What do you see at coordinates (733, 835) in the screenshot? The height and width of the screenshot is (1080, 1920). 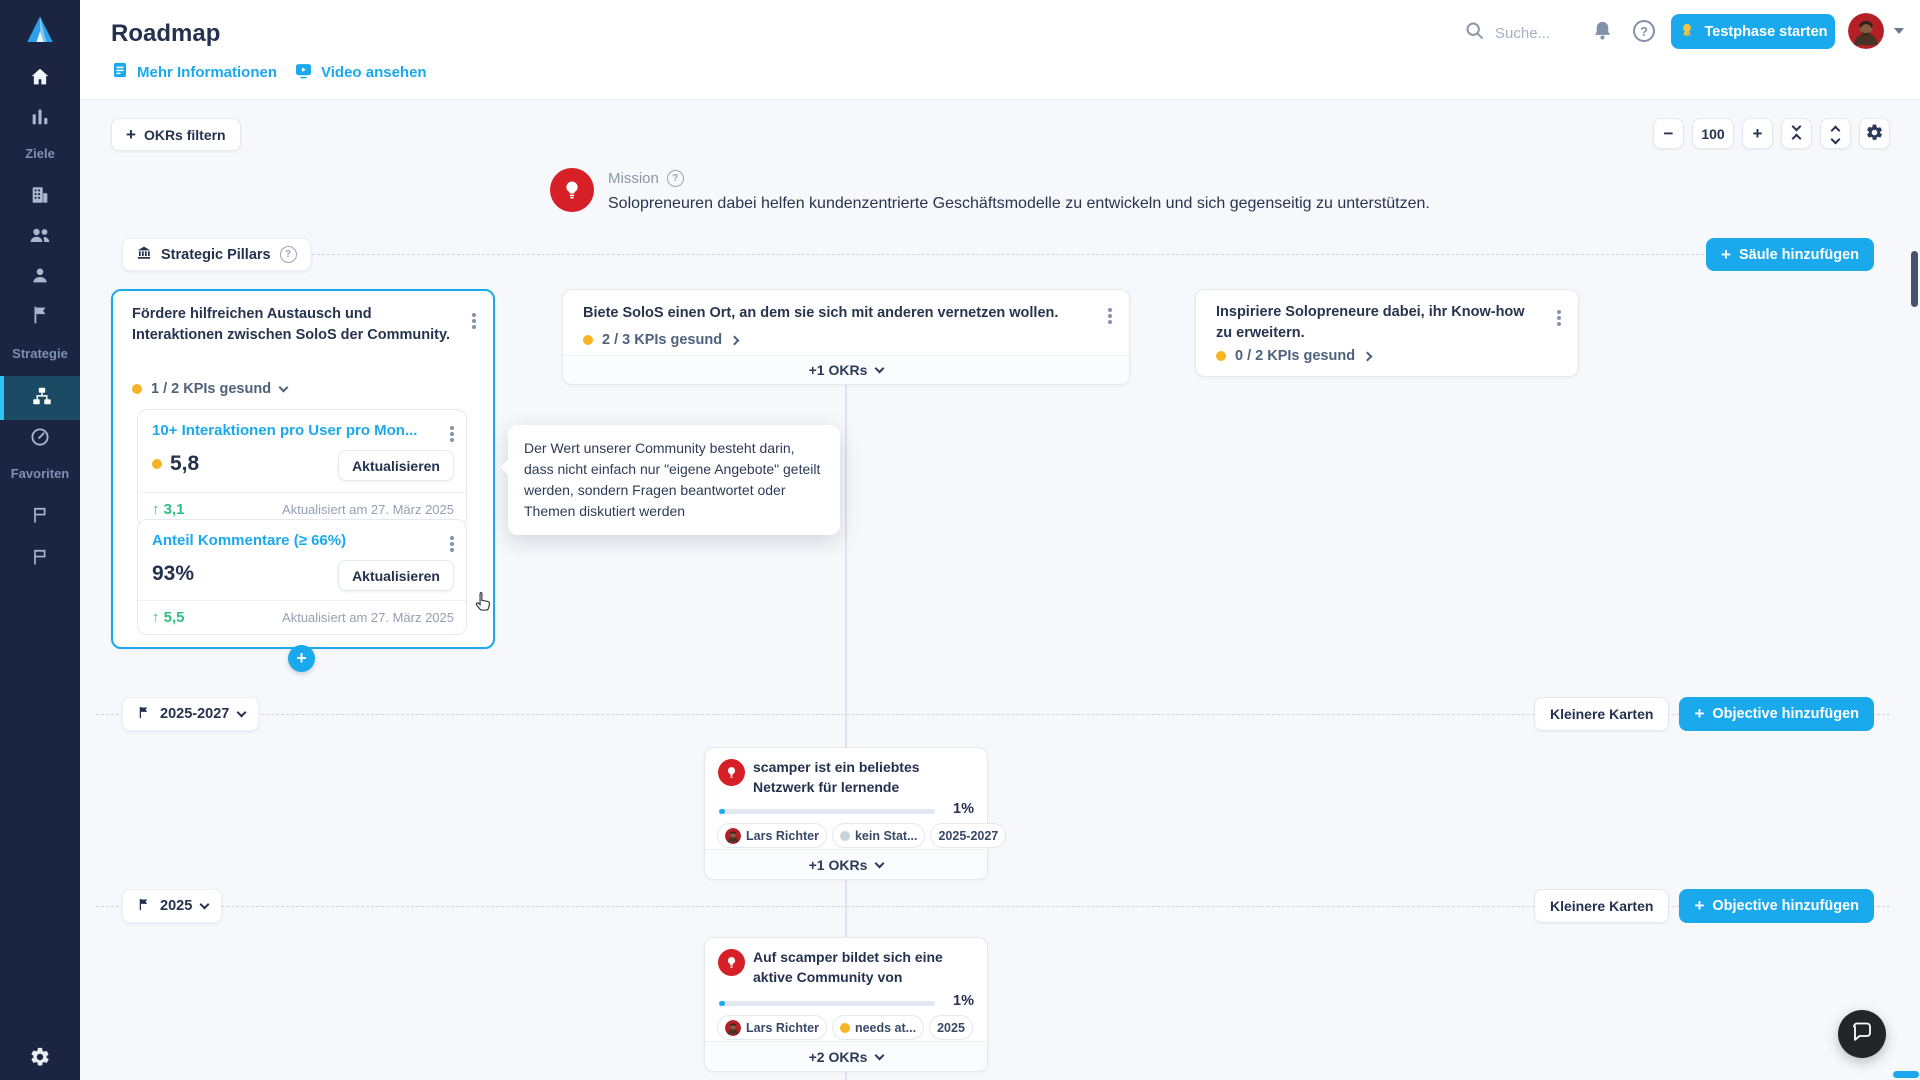 I see `owner-avatar` at bounding box center [733, 835].